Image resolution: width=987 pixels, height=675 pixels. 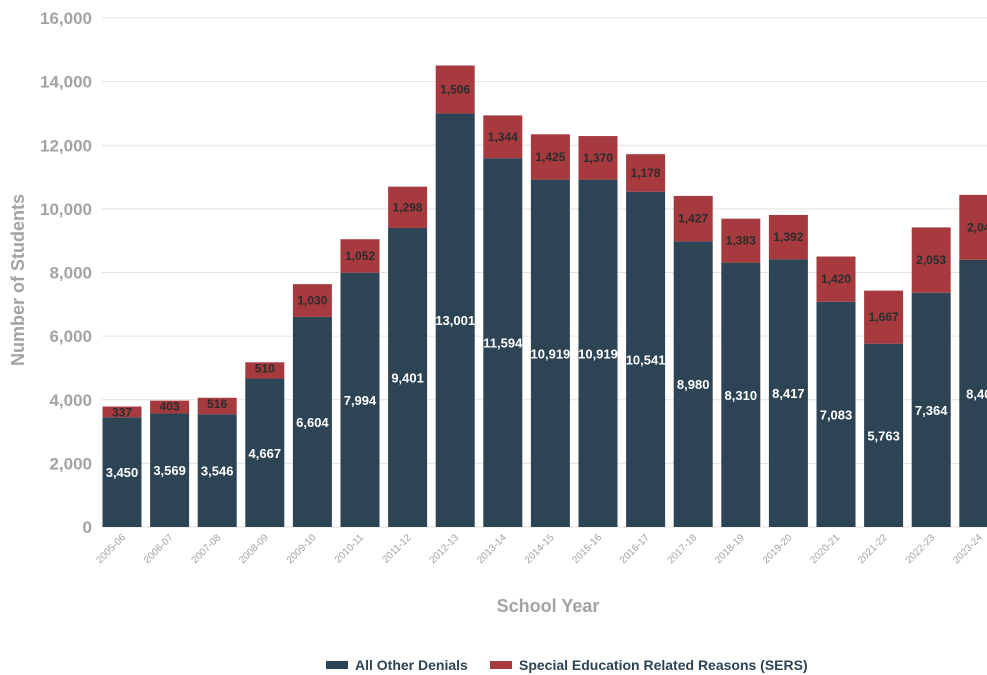 What do you see at coordinates (788, 237) in the screenshot?
I see `data-label-sers: 1,392` at bounding box center [788, 237].